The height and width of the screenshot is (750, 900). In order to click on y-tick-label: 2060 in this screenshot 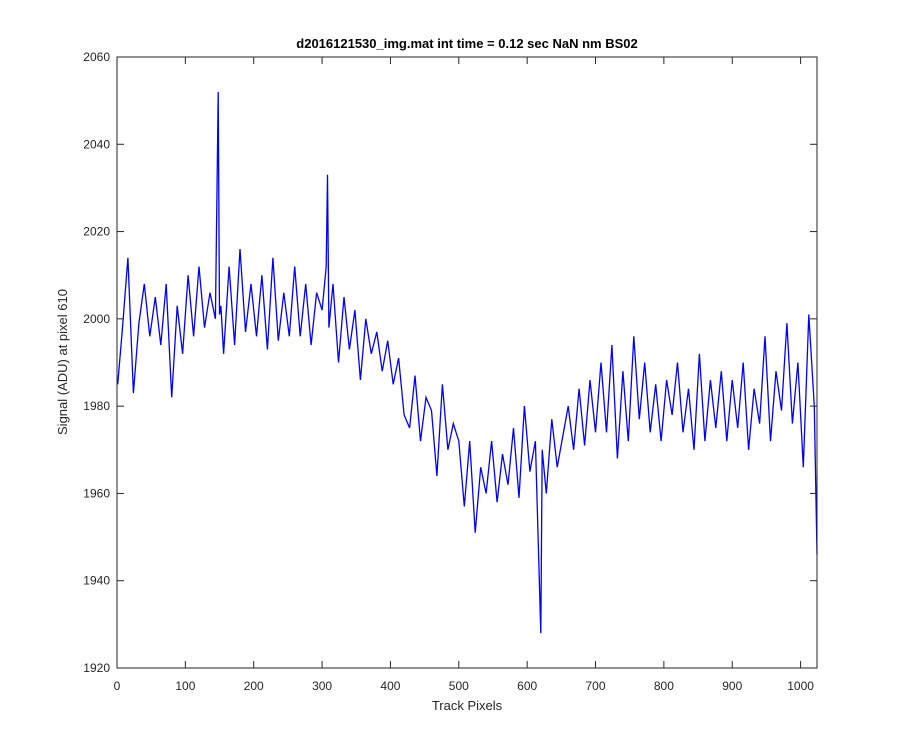, I will do `click(96, 57)`.